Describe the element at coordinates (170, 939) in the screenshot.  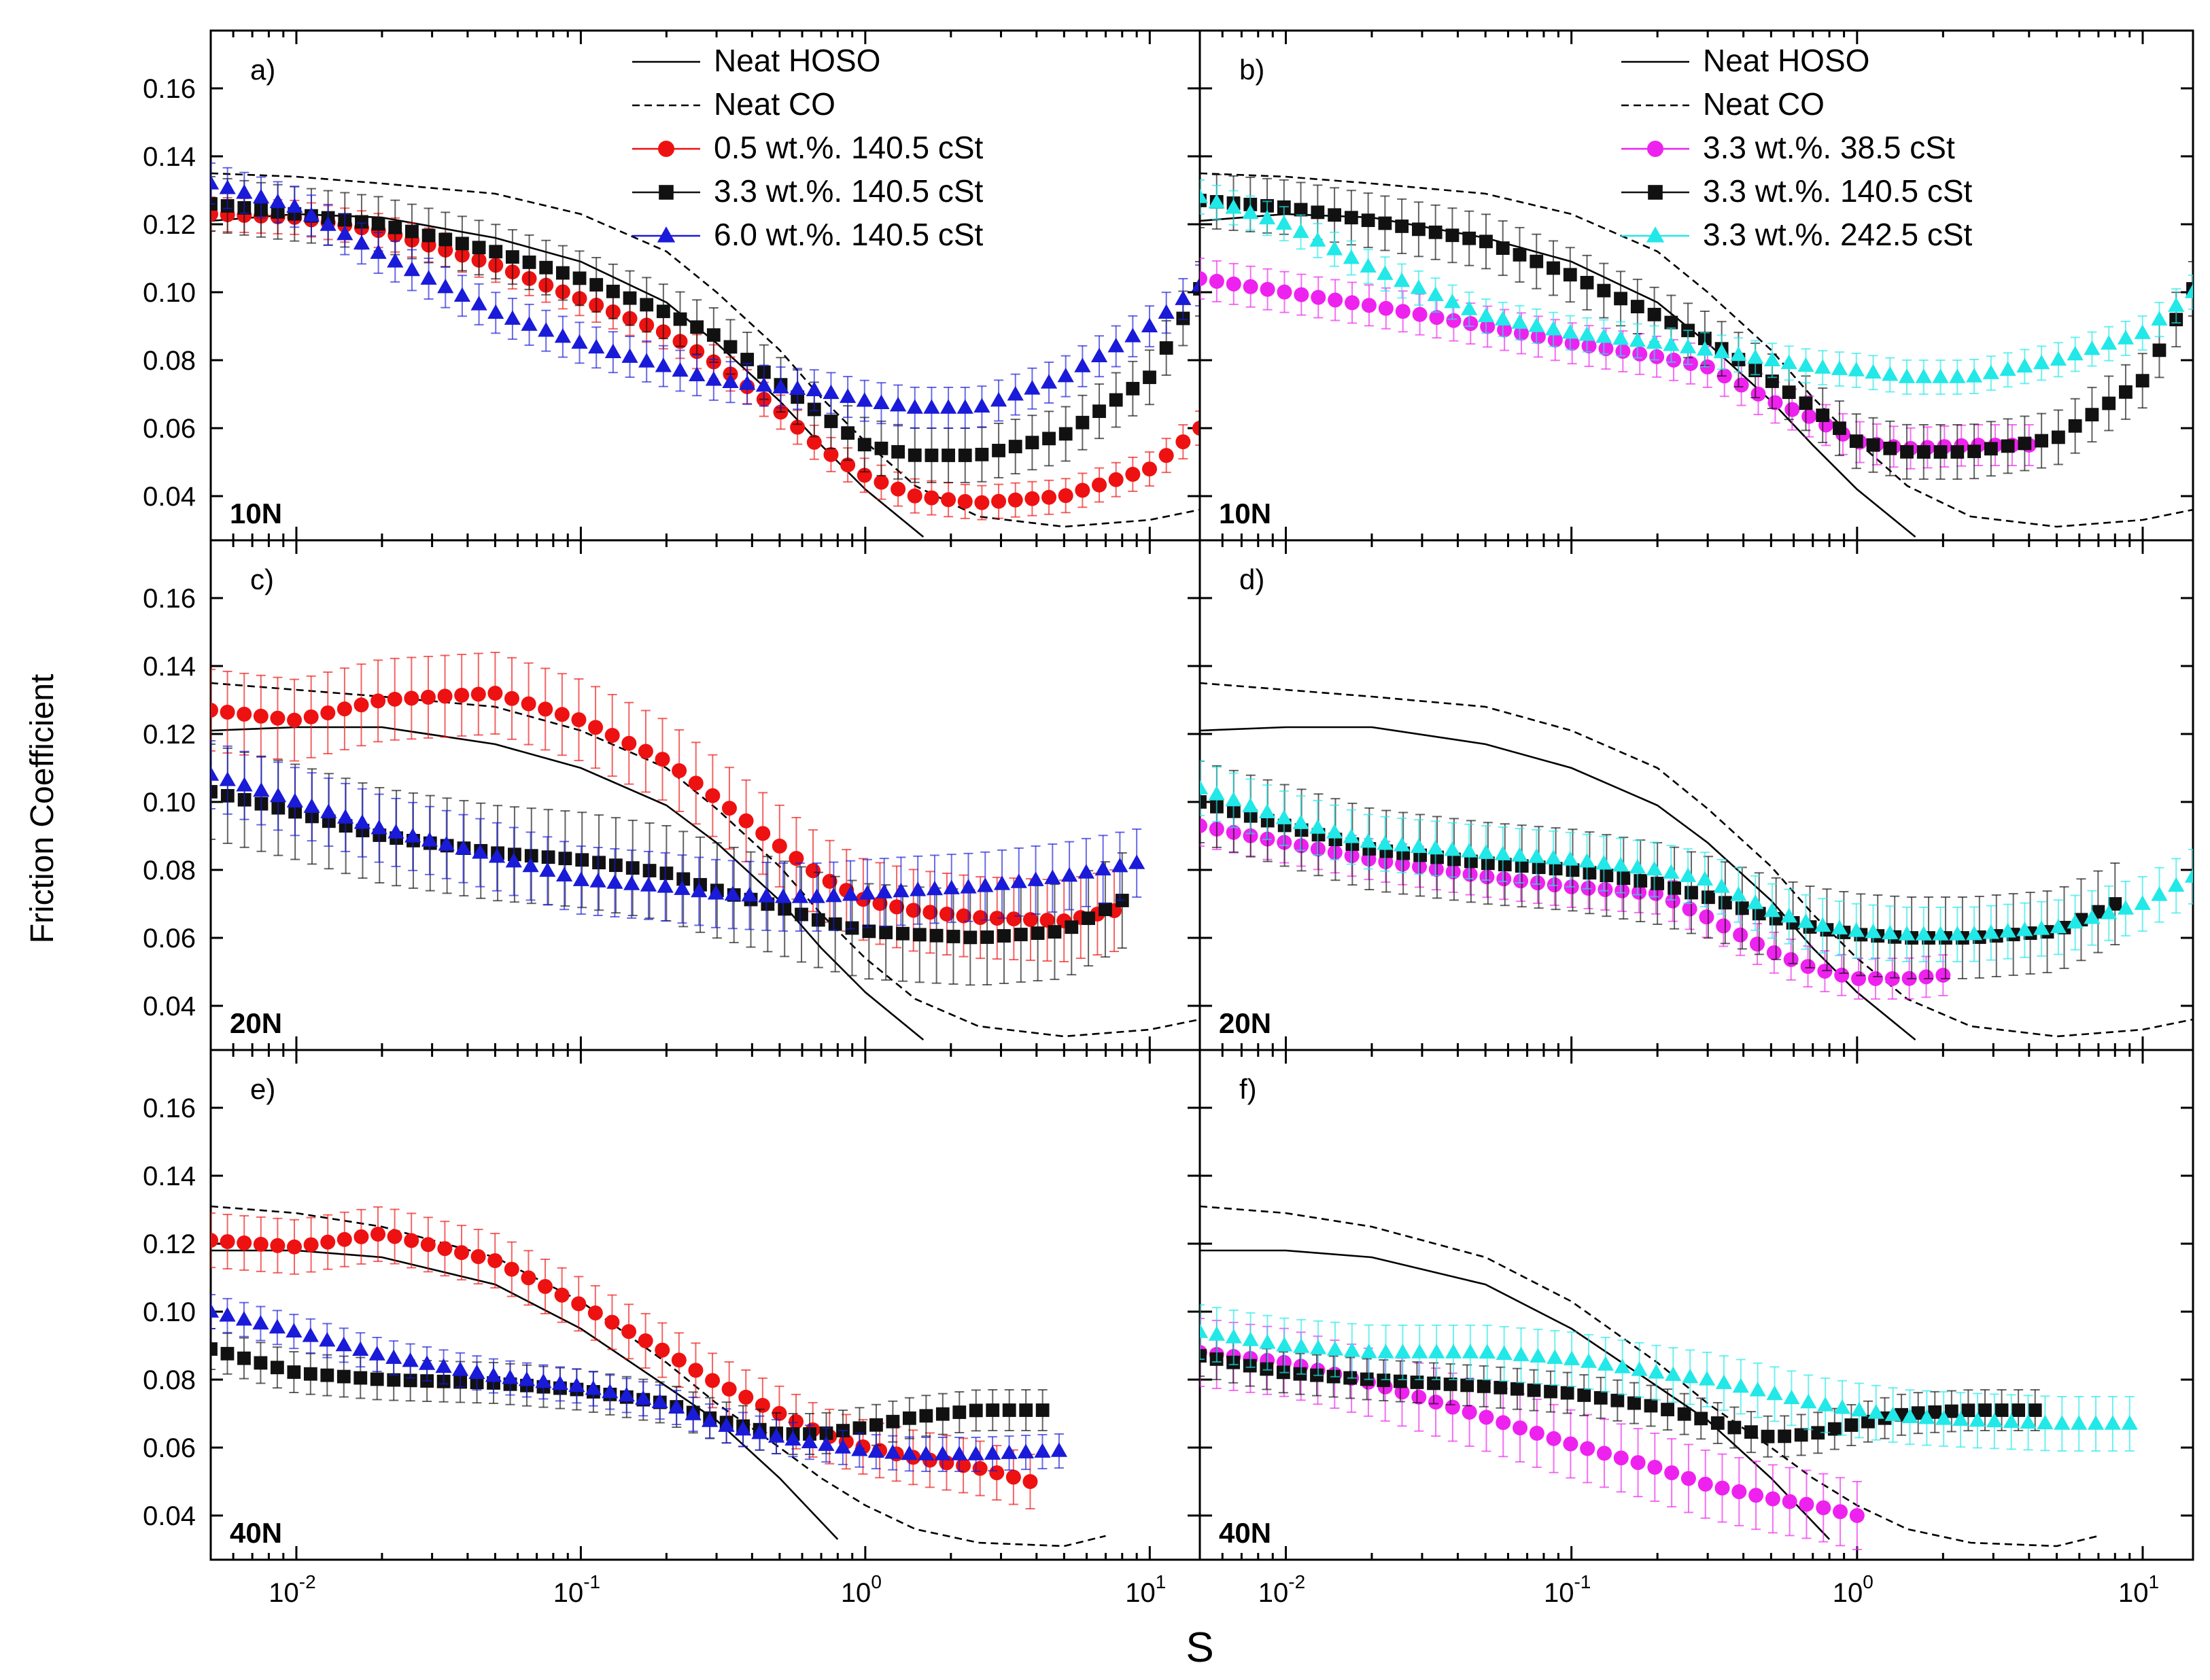
I see `y-tick-label: 0.06` at that location.